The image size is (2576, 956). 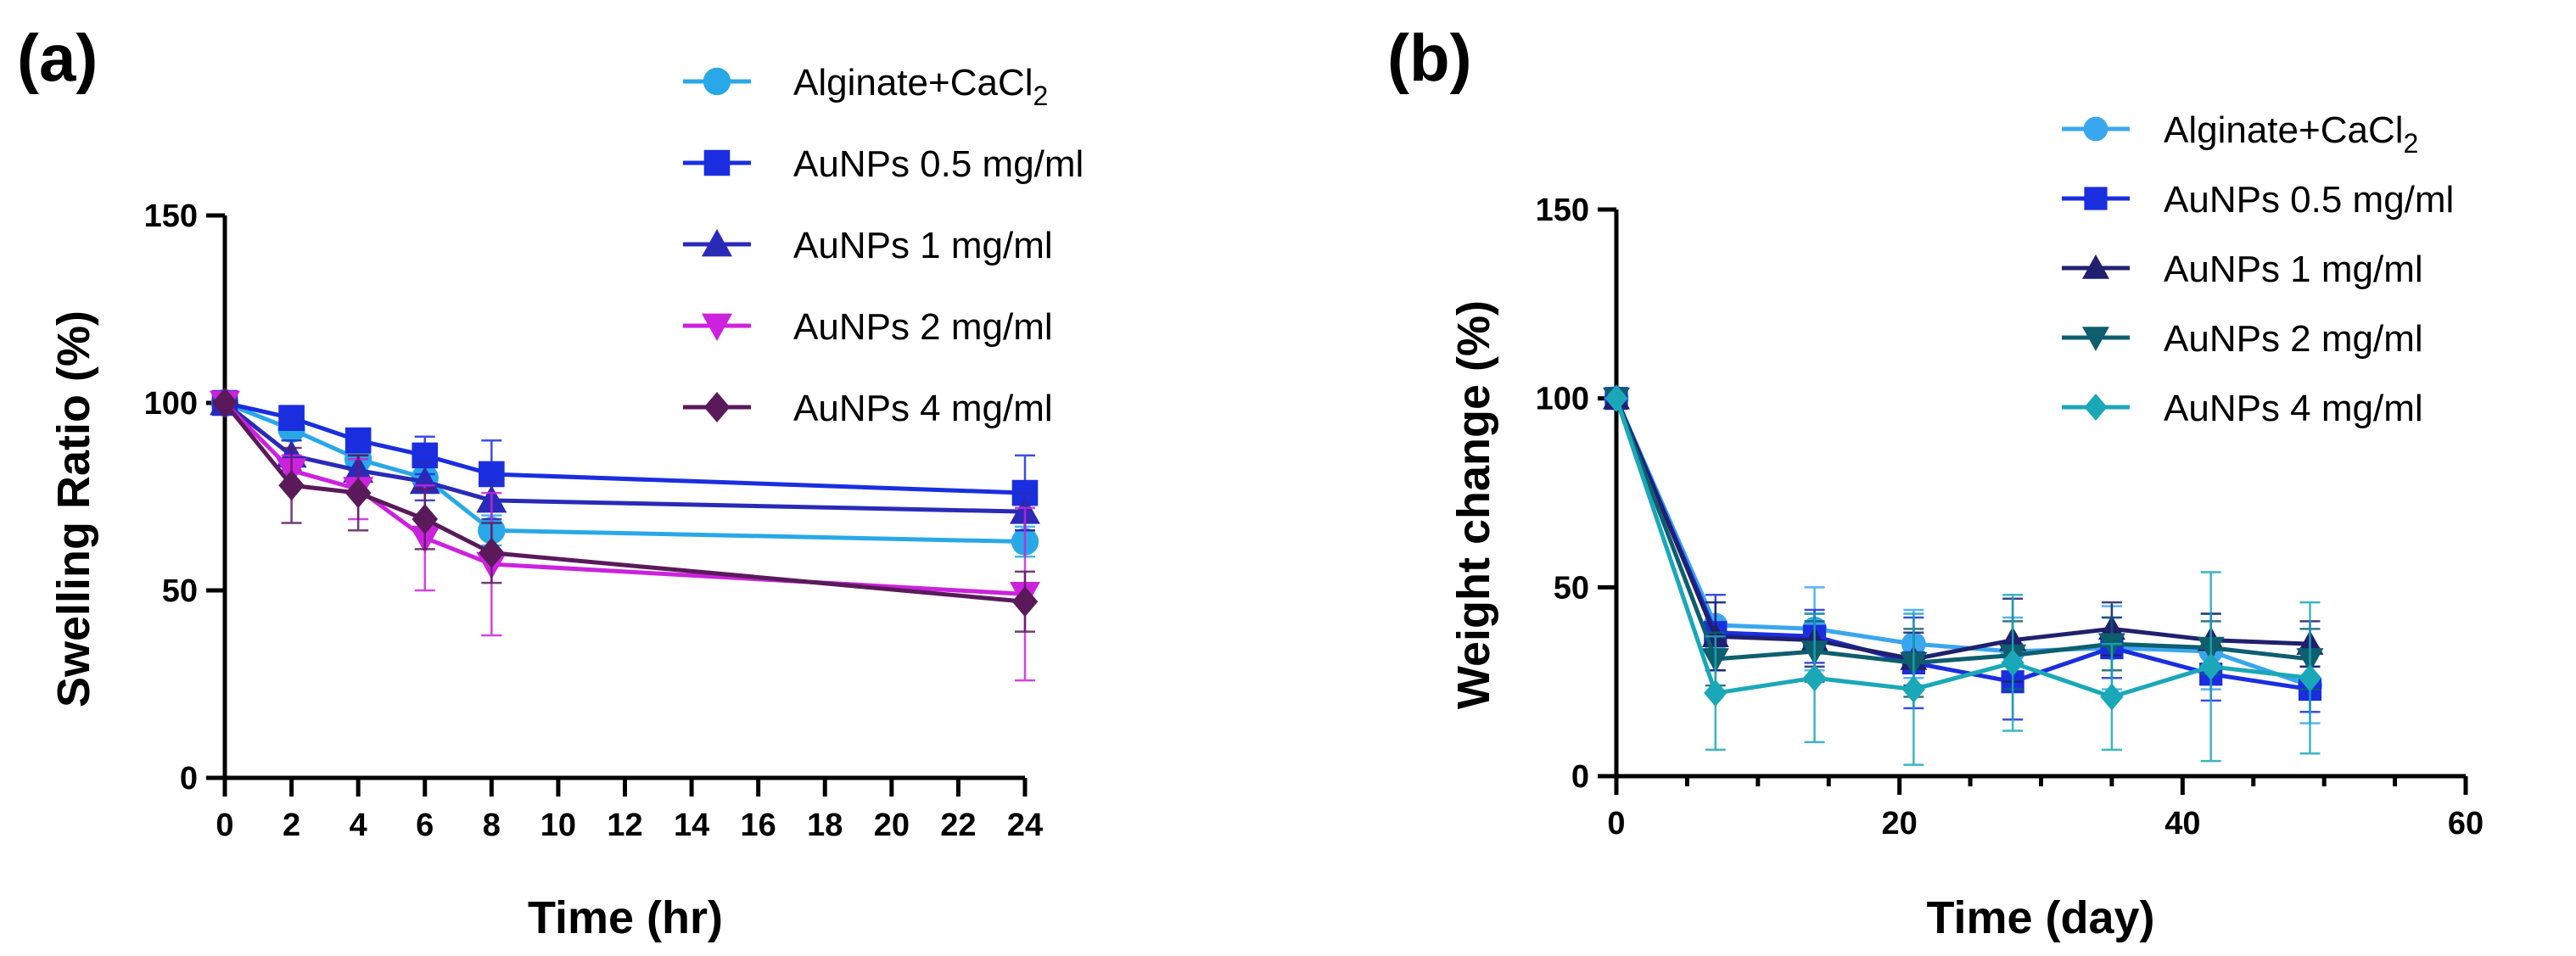 What do you see at coordinates (958, 826) in the screenshot?
I see `x-tick-label: 22` at bounding box center [958, 826].